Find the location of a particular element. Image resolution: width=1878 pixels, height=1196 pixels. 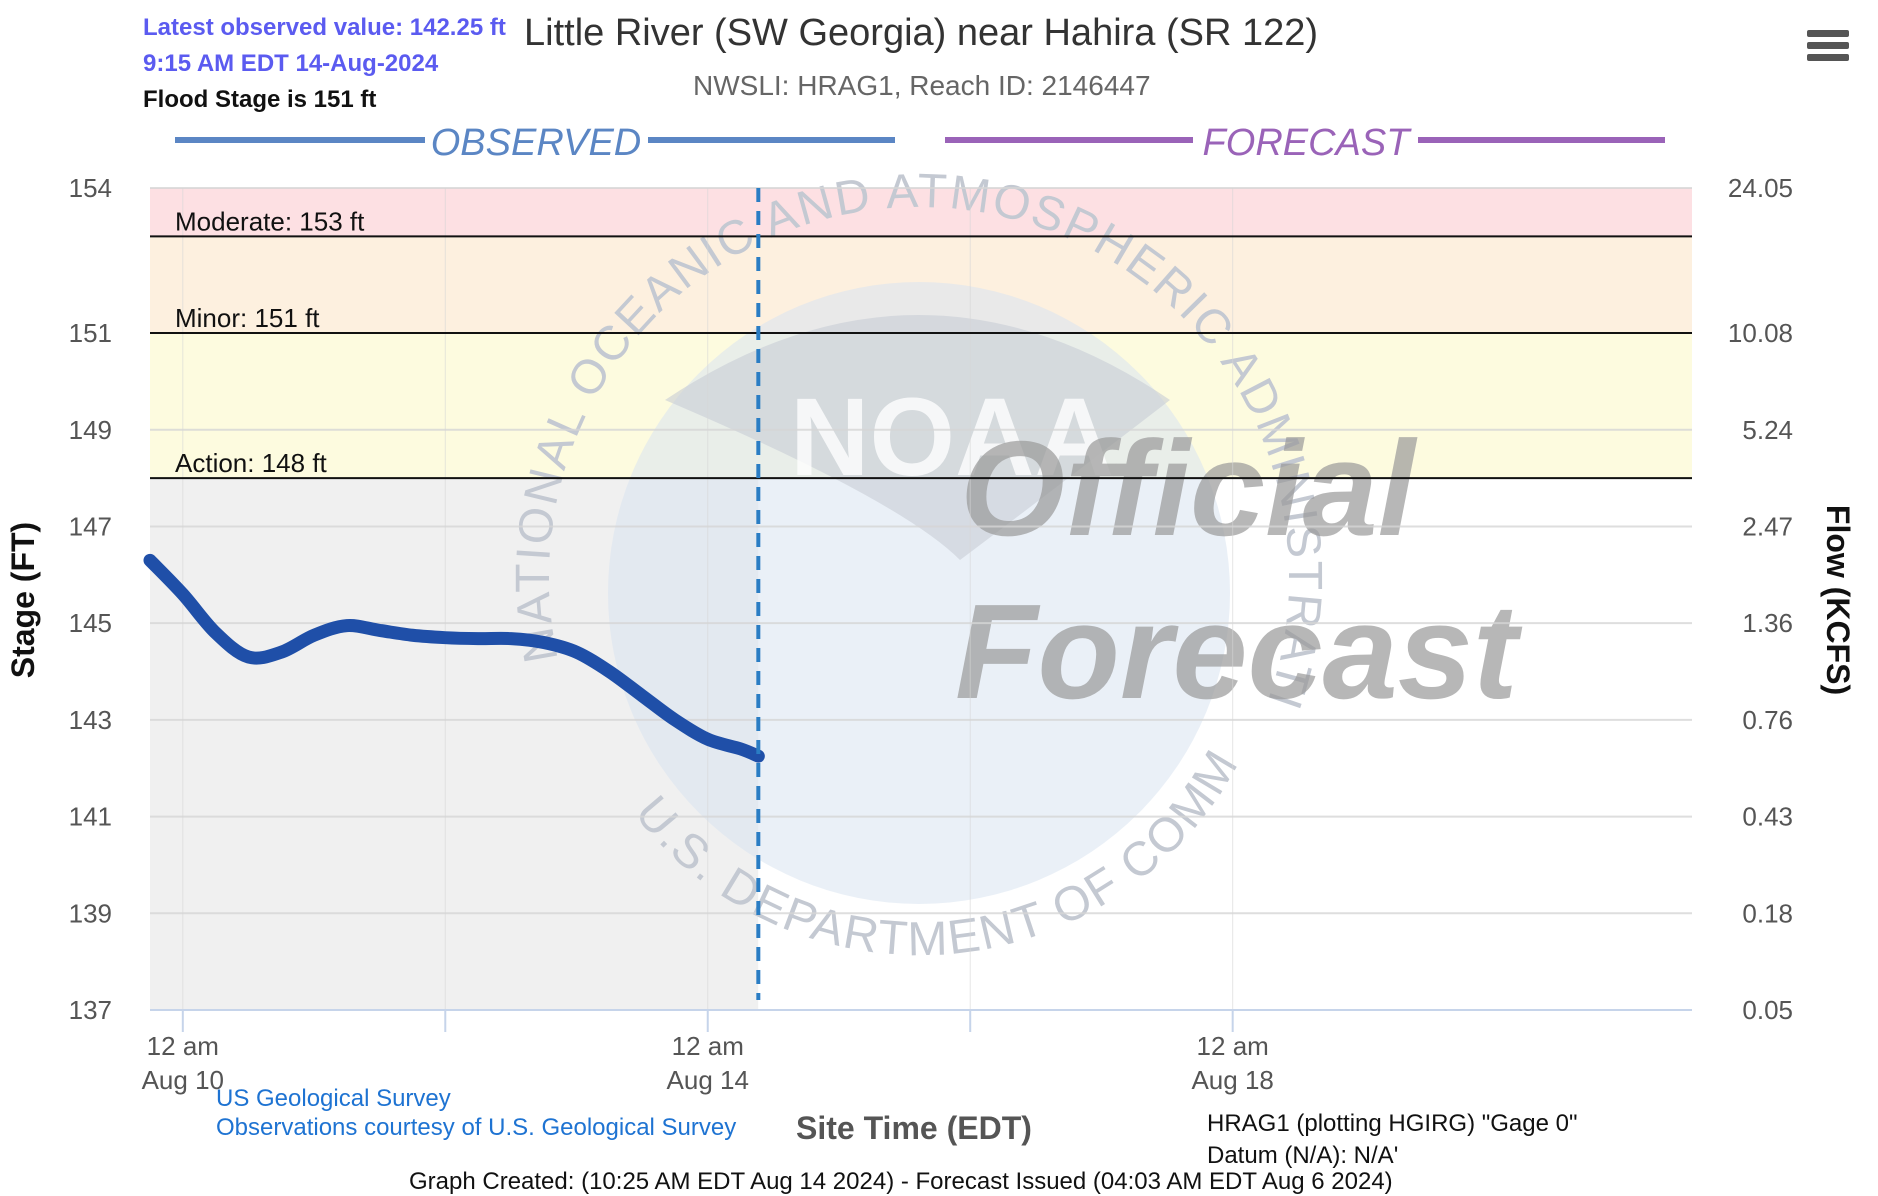

y-tick-label: 139 is located at coordinates (90, 913).